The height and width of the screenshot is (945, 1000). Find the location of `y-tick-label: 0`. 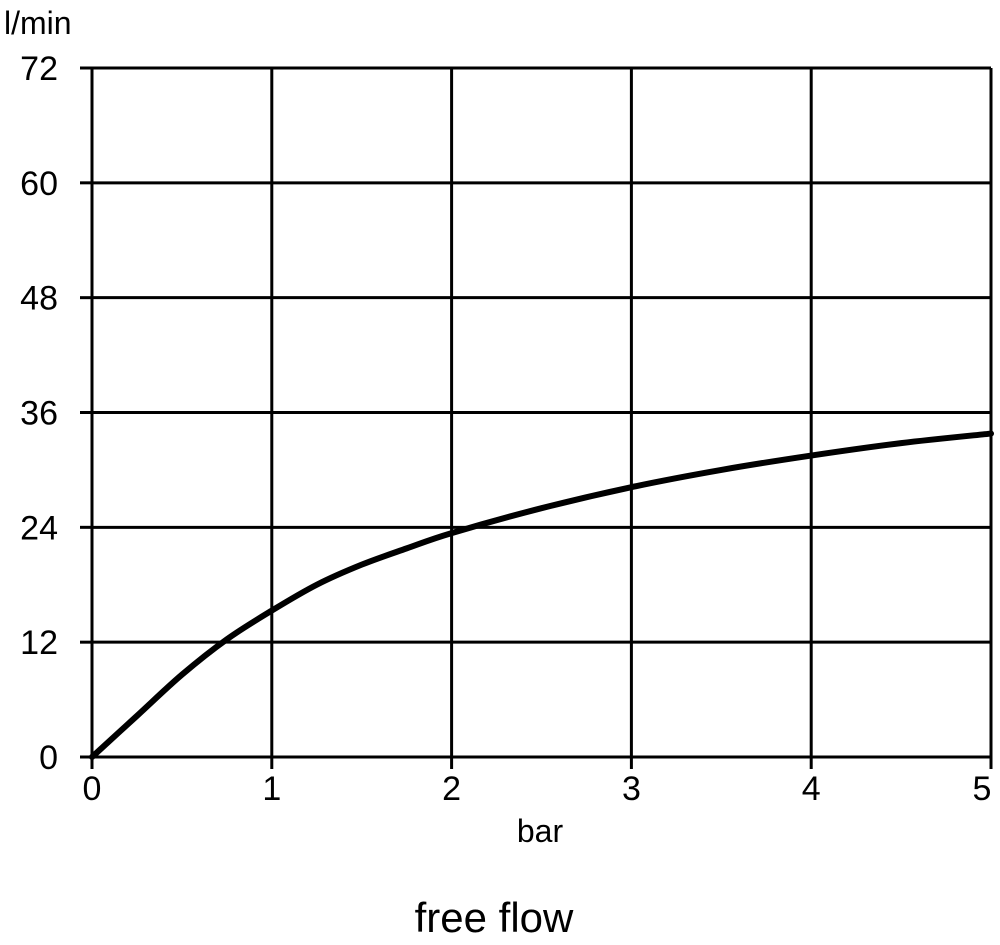

y-tick-label: 0 is located at coordinates (48, 758).